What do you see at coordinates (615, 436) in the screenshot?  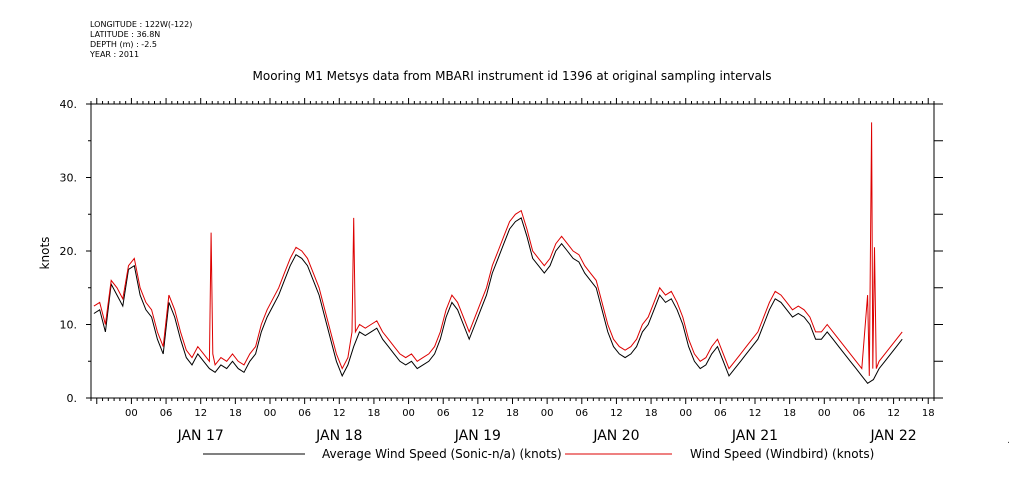 I see `day-label: JAN 20` at bounding box center [615, 436].